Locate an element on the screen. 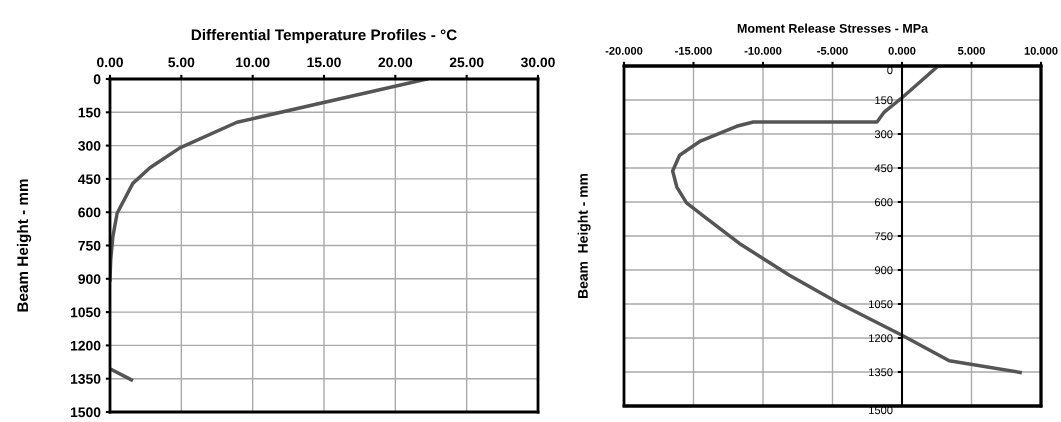 Image resolution: width=1061 pixels, height=422 pixels. x-tick-label: 15.00 is located at coordinates (324, 62).